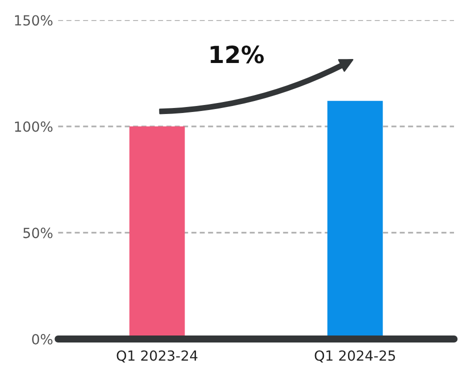 The image size is (461, 387). Describe the element at coordinates (33, 20) in the screenshot. I see `y-tick-label: 150%` at that location.